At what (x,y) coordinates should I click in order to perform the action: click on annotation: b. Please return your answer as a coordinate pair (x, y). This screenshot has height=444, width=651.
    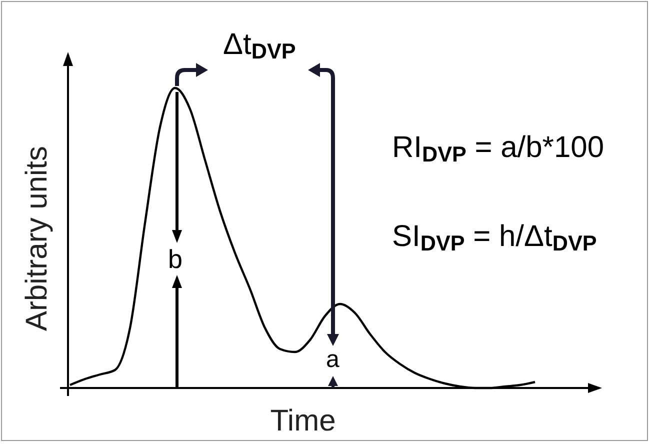
    Looking at the image, I should click on (175, 259).